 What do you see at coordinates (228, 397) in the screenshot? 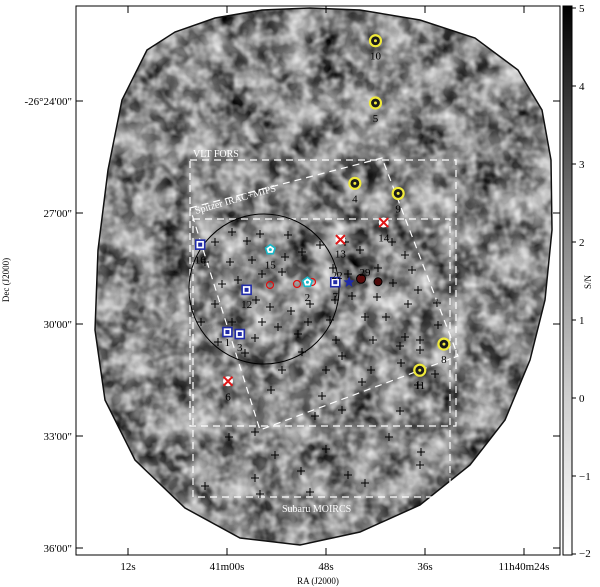
I see `source-6-label: 6` at bounding box center [228, 397].